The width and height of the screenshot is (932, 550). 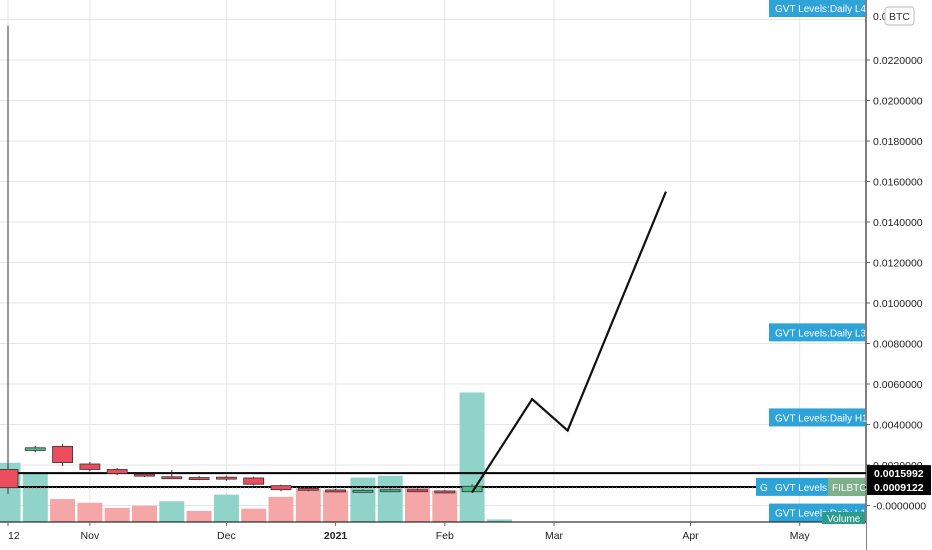 I want to click on gvt-prefix-bg, so click(x=762, y=486).